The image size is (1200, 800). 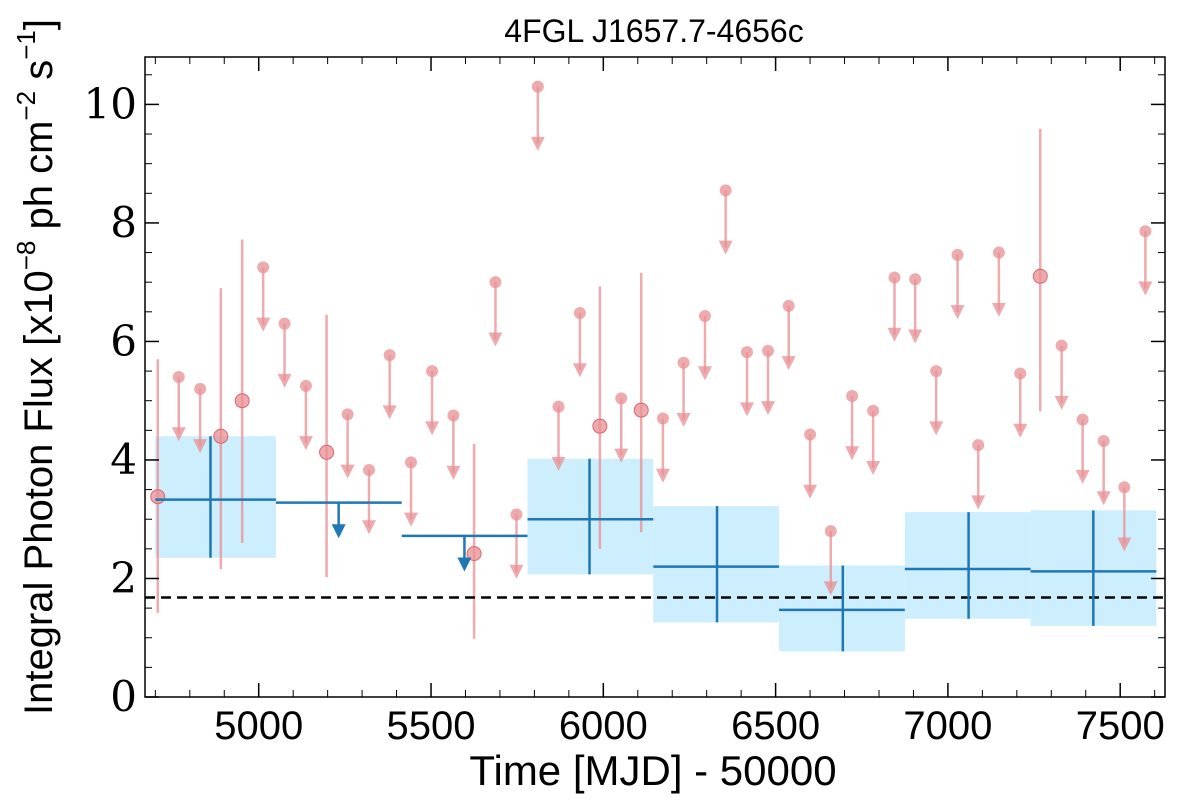 What do you see at coordinates (947, 726) in the screenshot?
I see `x-tick-label: 7000` at bounding box center [947, 726].